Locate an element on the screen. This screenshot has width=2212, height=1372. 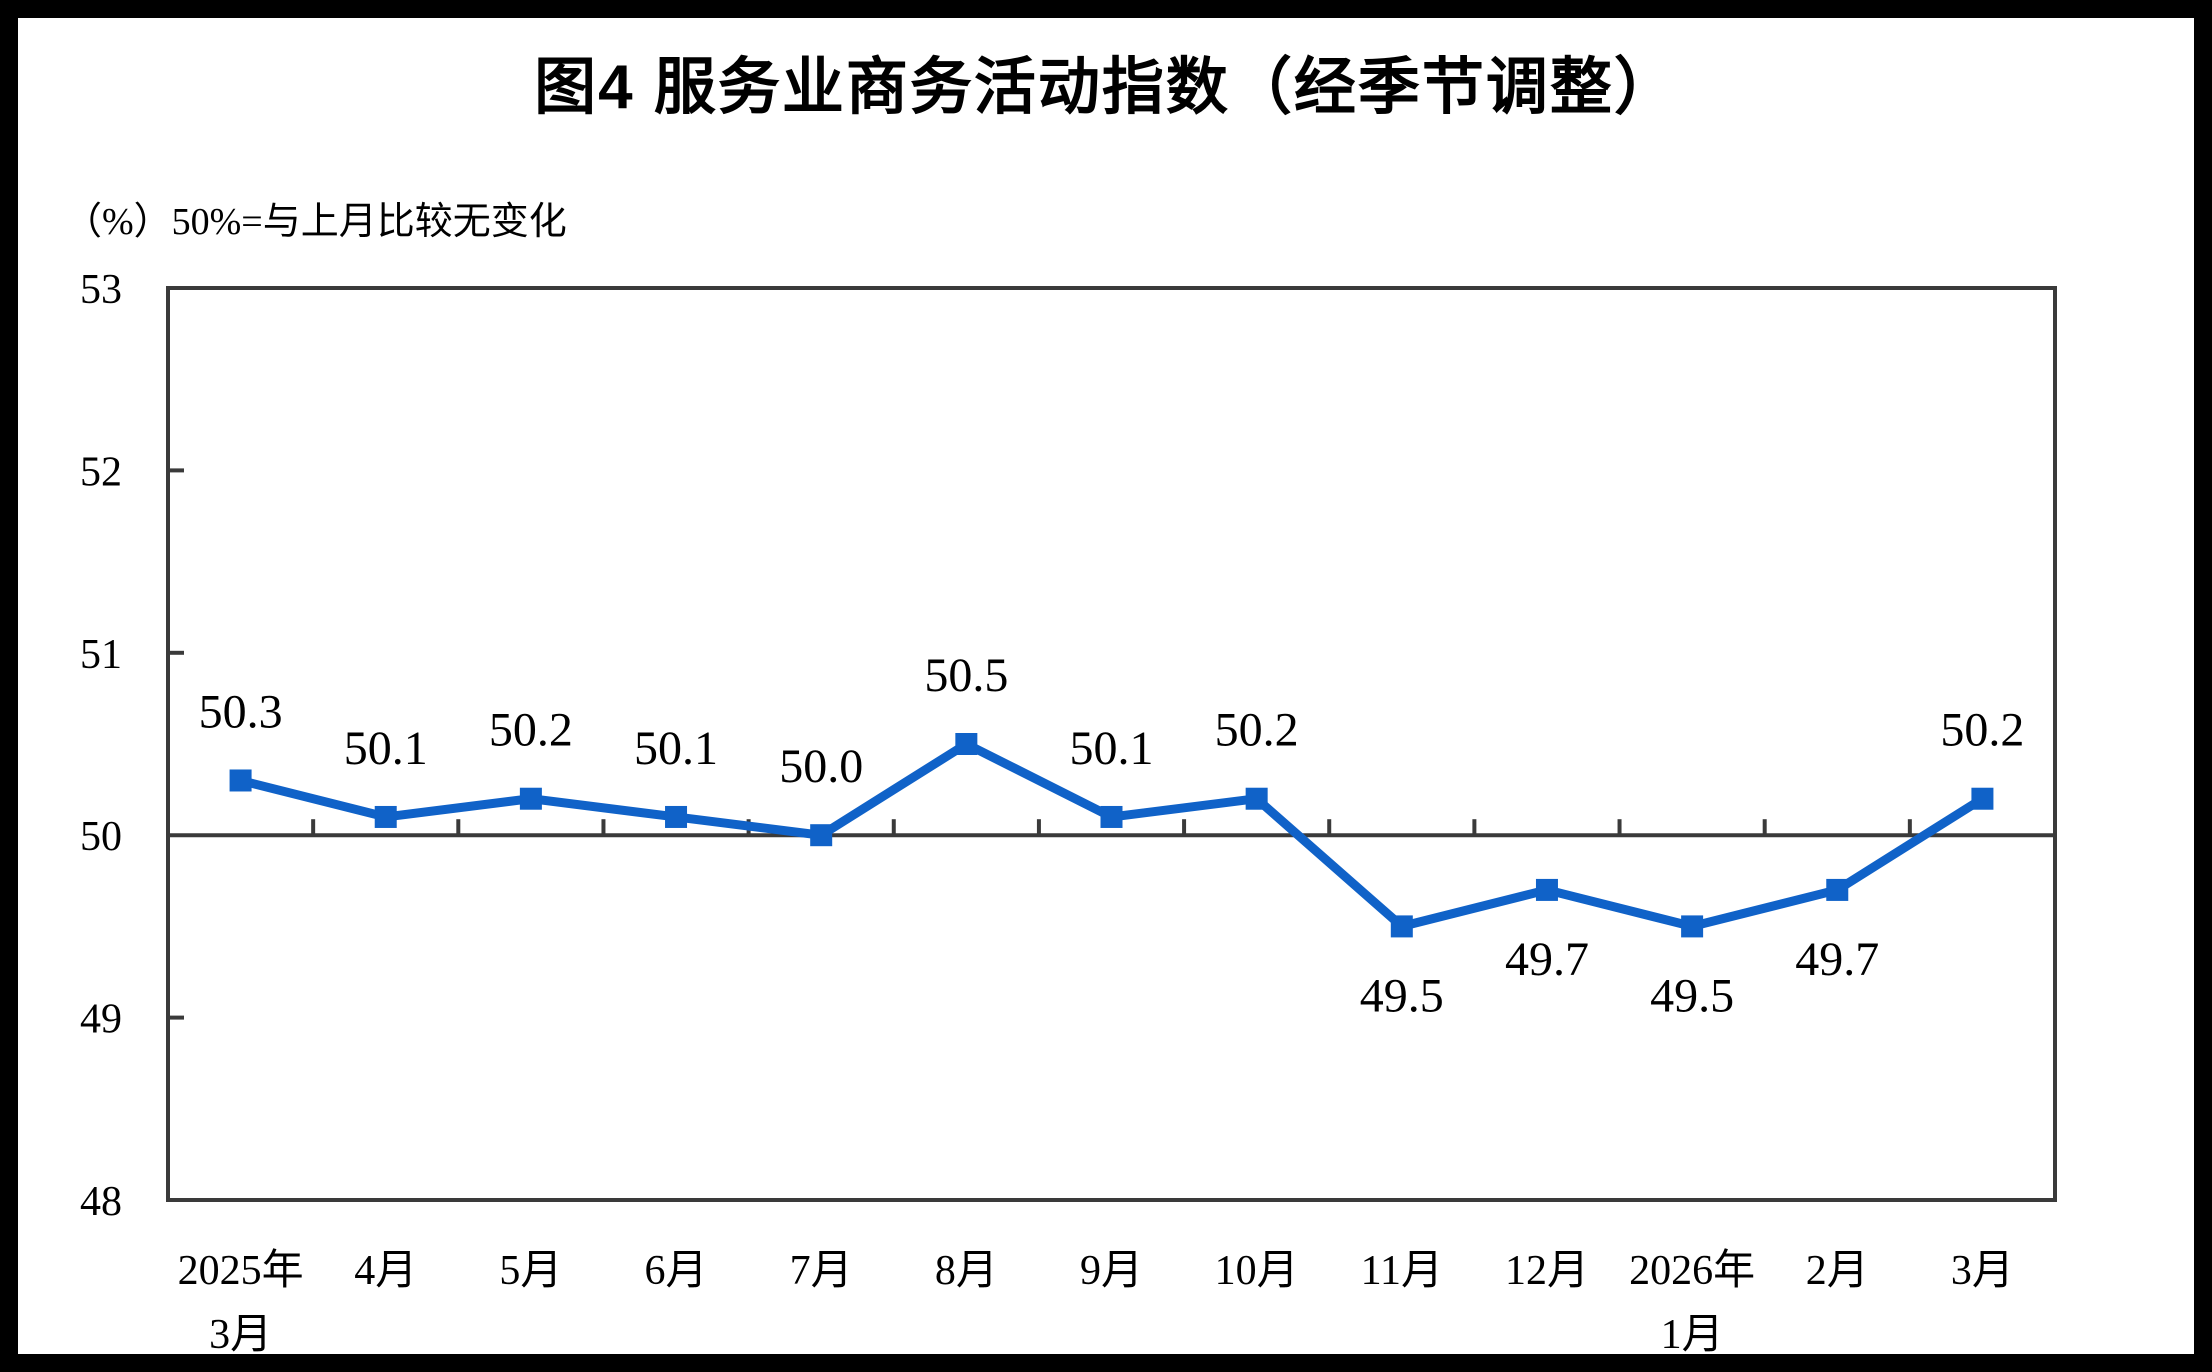
x-axis-label: 2025年 is located at coordinates (241, 1270).